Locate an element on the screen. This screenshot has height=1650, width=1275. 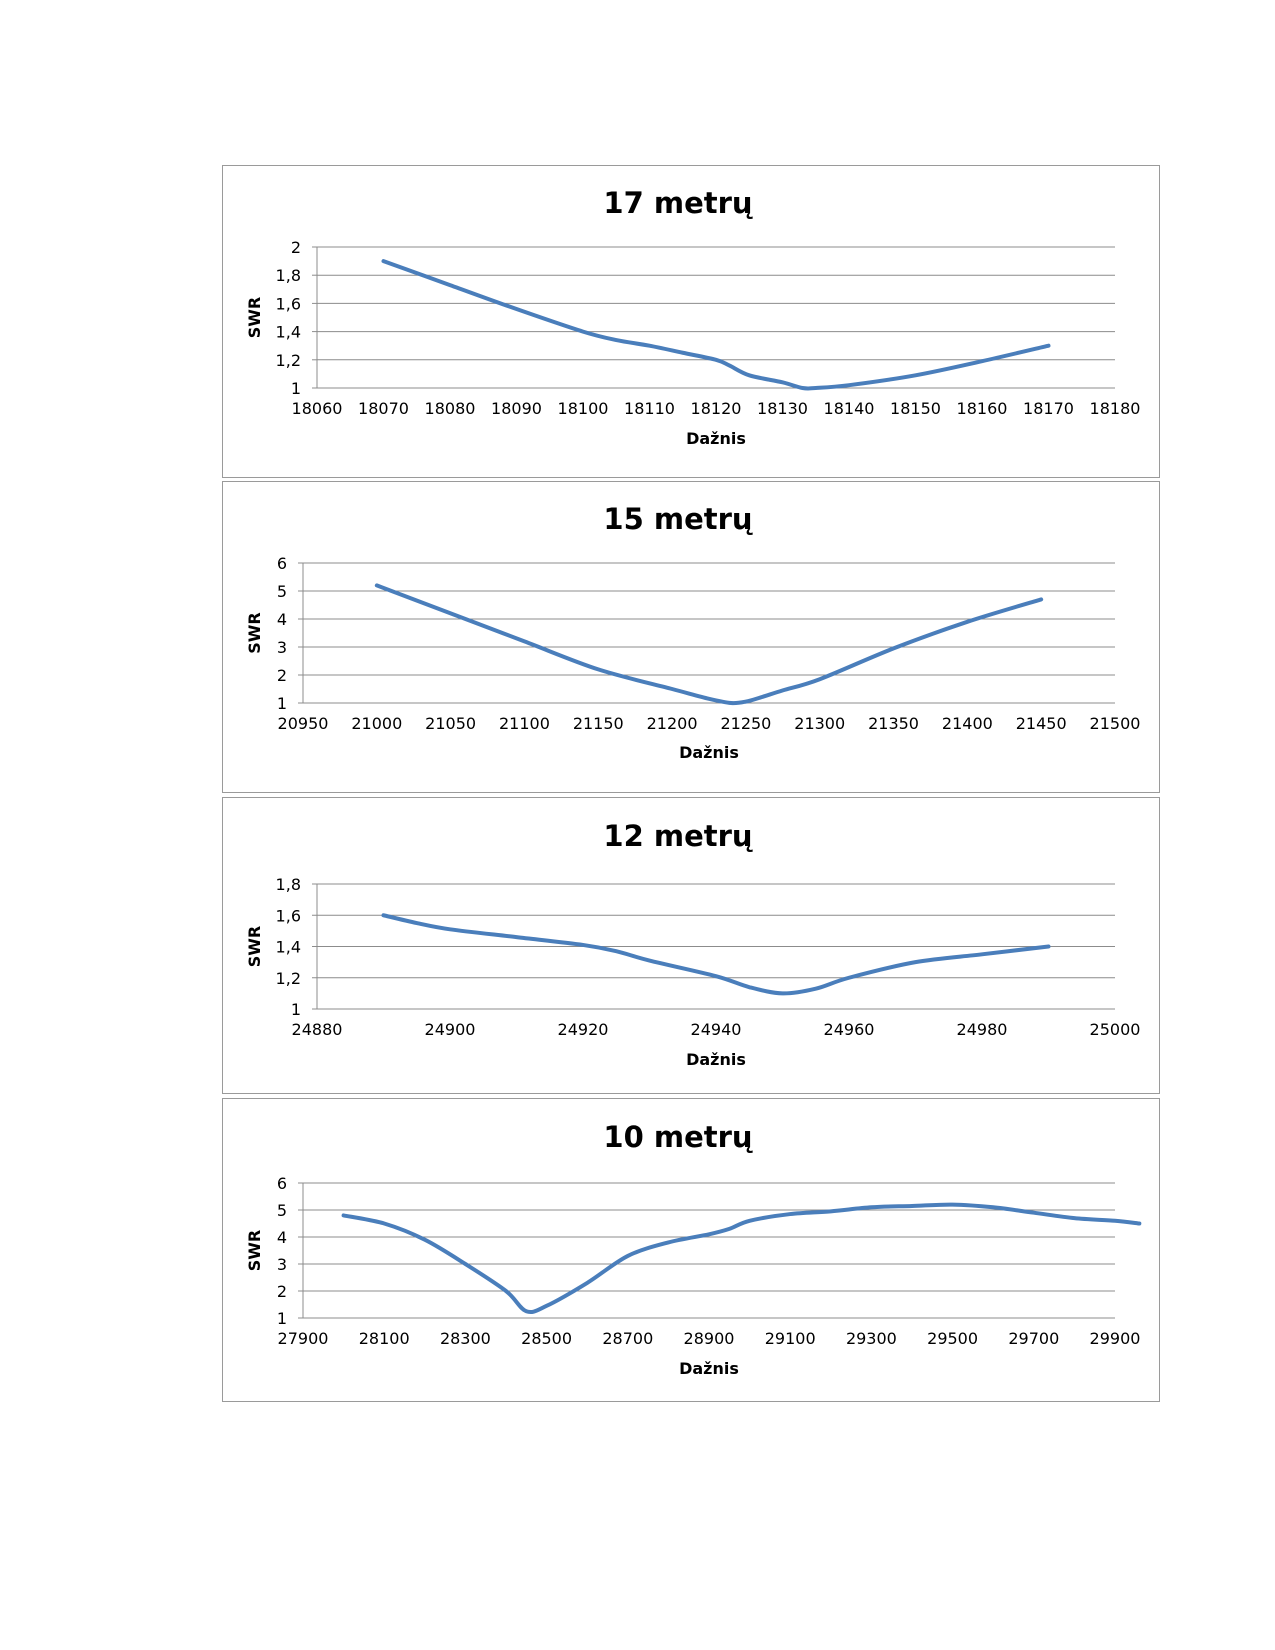
x-tick-label: 29500 is located at coordinates (952, 1338).